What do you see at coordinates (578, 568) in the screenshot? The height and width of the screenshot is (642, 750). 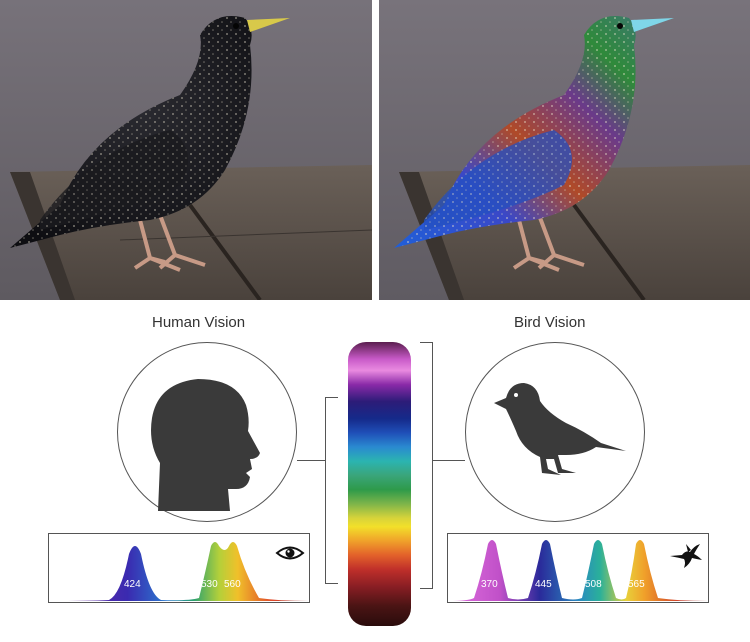 I see `bird-sensitivity-chart: 370 445 508 565` at bounding box center [578, 568].